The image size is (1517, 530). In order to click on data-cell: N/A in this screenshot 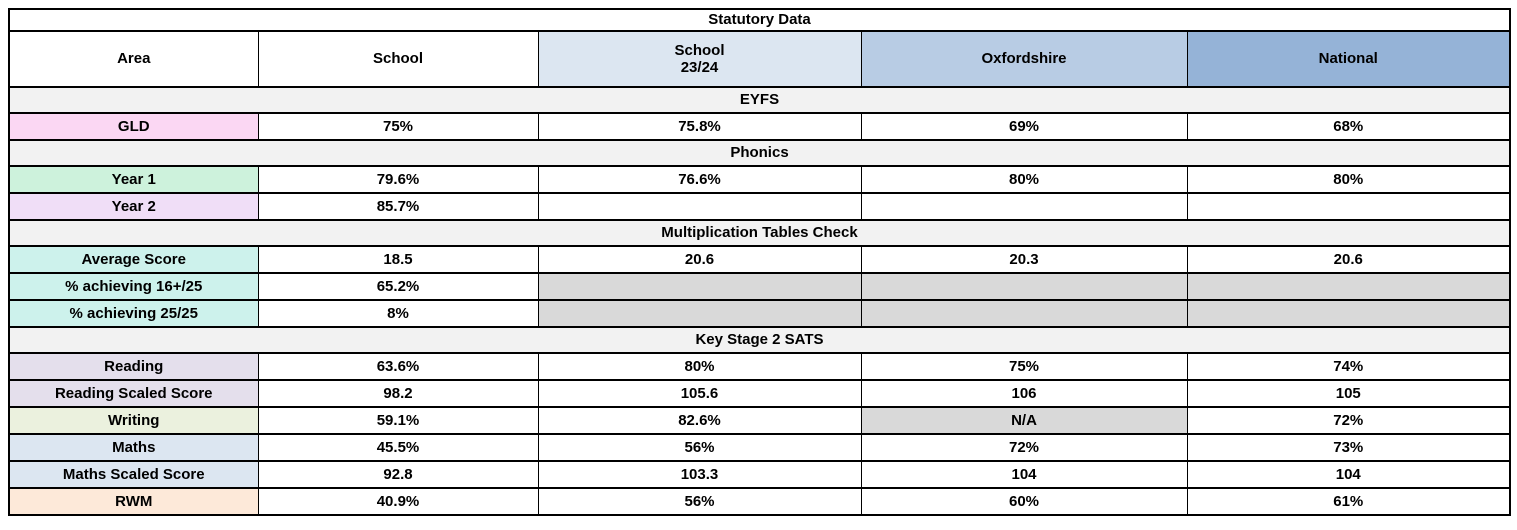, I will do `click(1024, 420)`.